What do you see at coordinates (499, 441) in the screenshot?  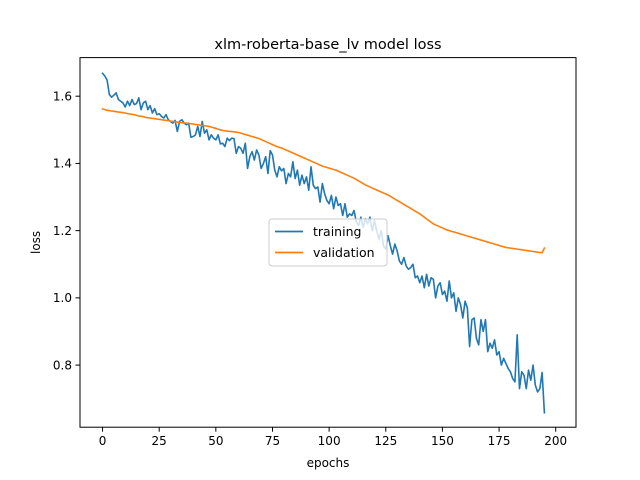 I see `x-tick-label: 175` at bounding box center [499, 441].